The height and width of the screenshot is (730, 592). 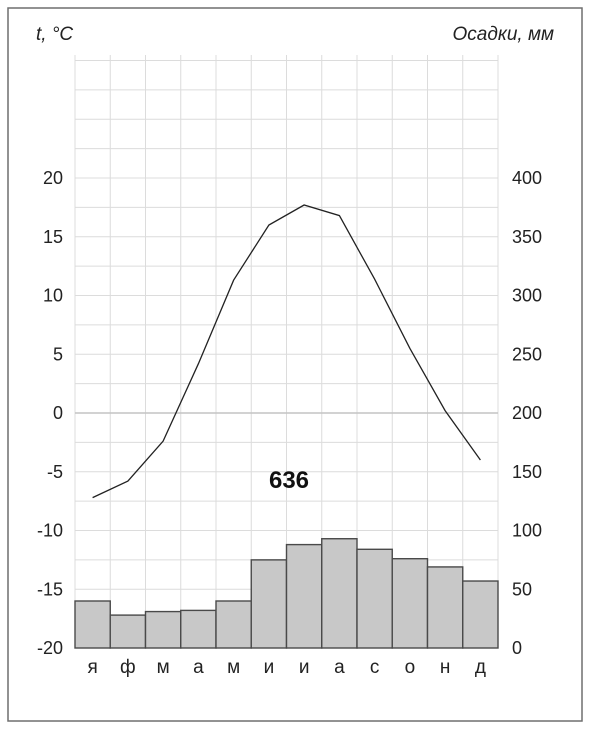 What do you see at coordinates (92, 667) in the screenshot?
I see `month-label: я` at bounding box center [92, 667].